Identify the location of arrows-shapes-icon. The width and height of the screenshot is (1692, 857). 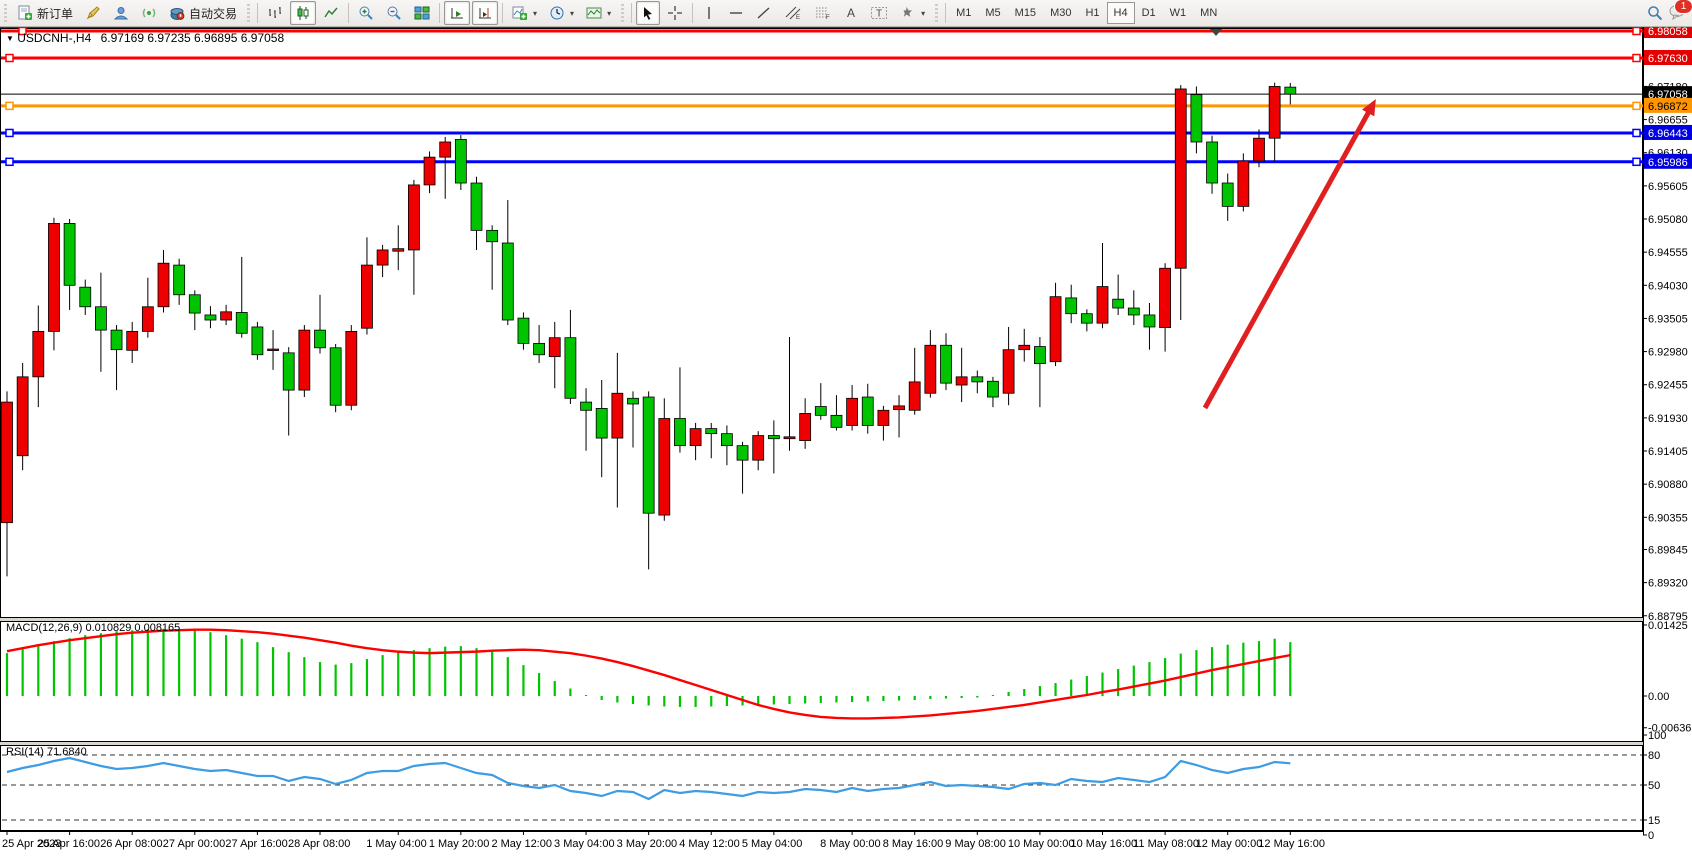
(908, 11).